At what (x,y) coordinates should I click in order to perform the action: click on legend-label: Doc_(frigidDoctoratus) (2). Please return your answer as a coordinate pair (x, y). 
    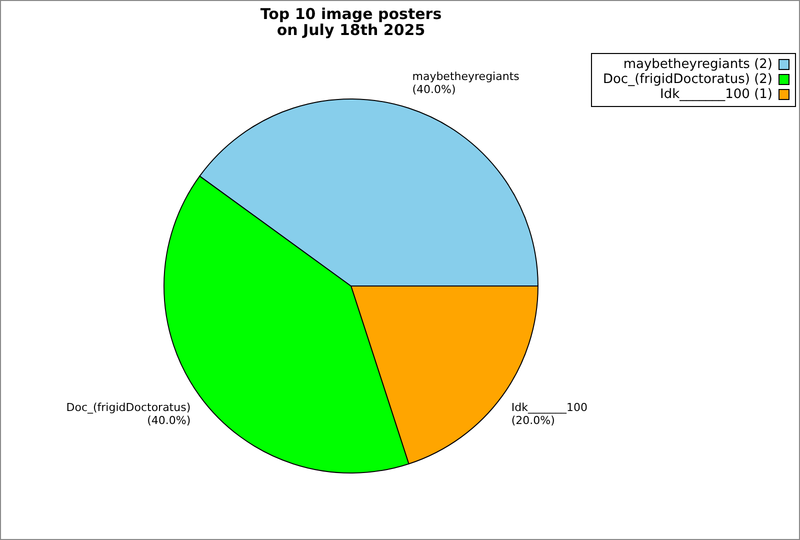
    Looking at the image, I should click on (687, 79).